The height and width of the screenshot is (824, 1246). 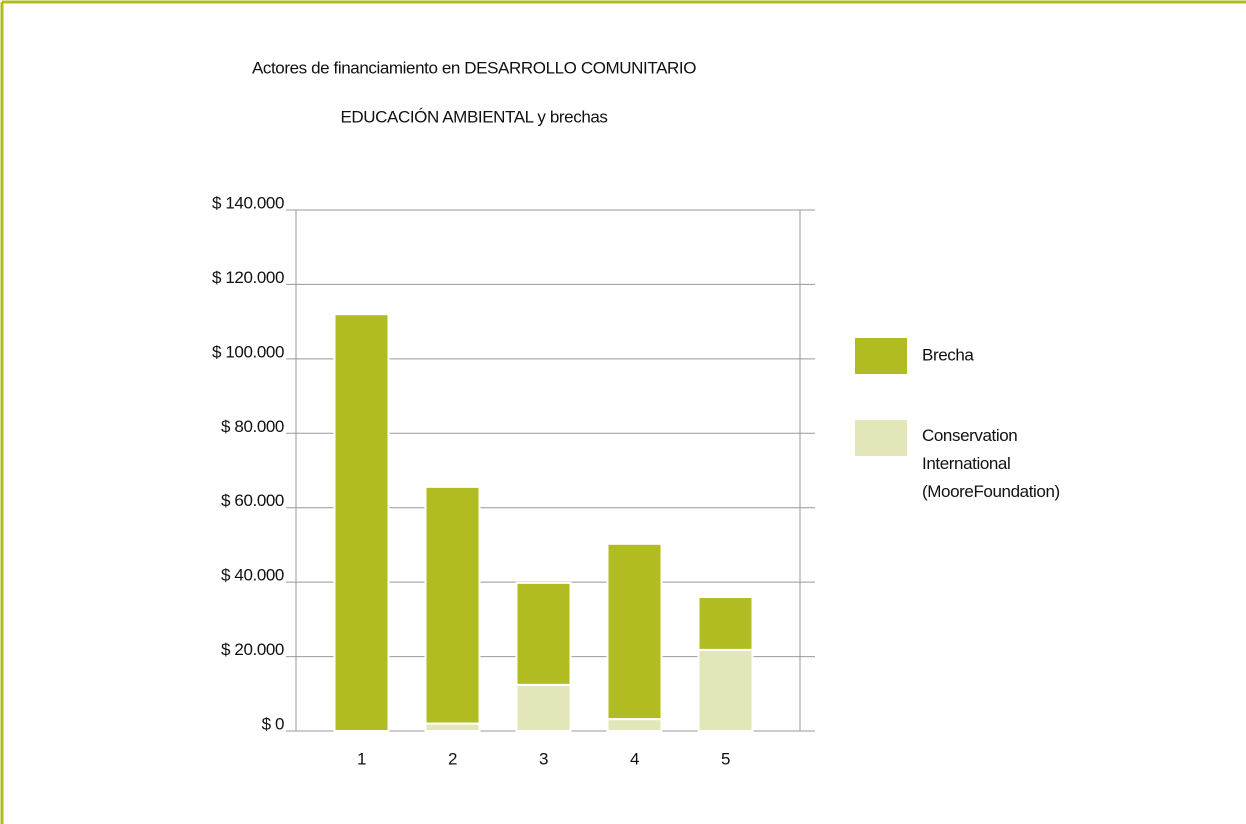 What do you see at coordinates (543, 758) in the screenshot?
I see `x-tick-label: 3` at bounding box center [543, 758].